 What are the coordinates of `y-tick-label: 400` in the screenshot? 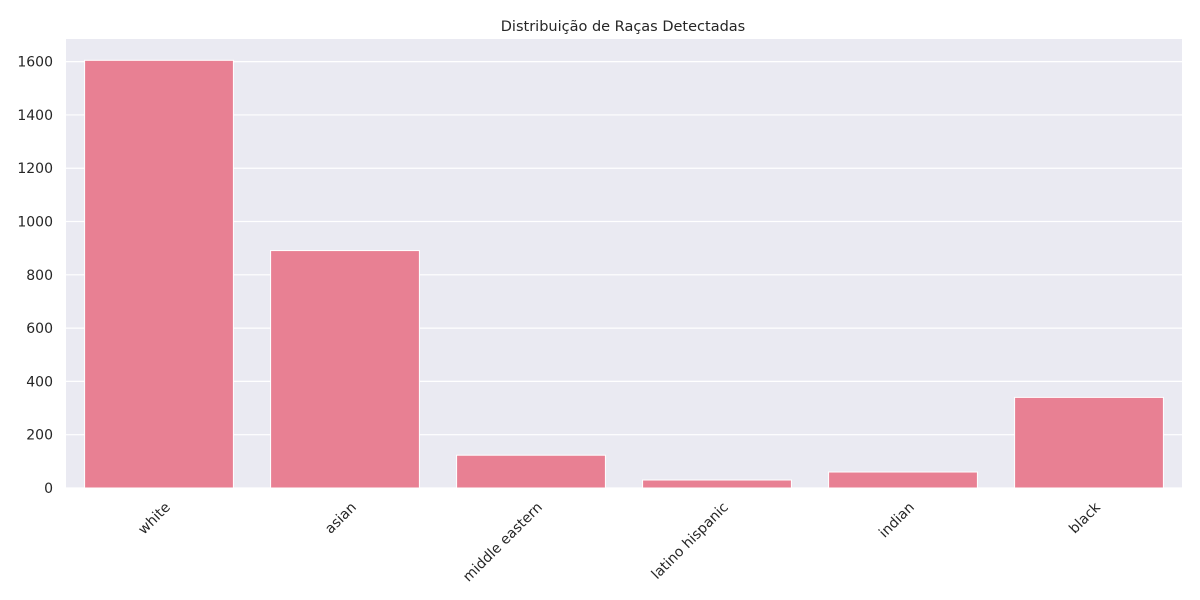 It's located at (39, 382).